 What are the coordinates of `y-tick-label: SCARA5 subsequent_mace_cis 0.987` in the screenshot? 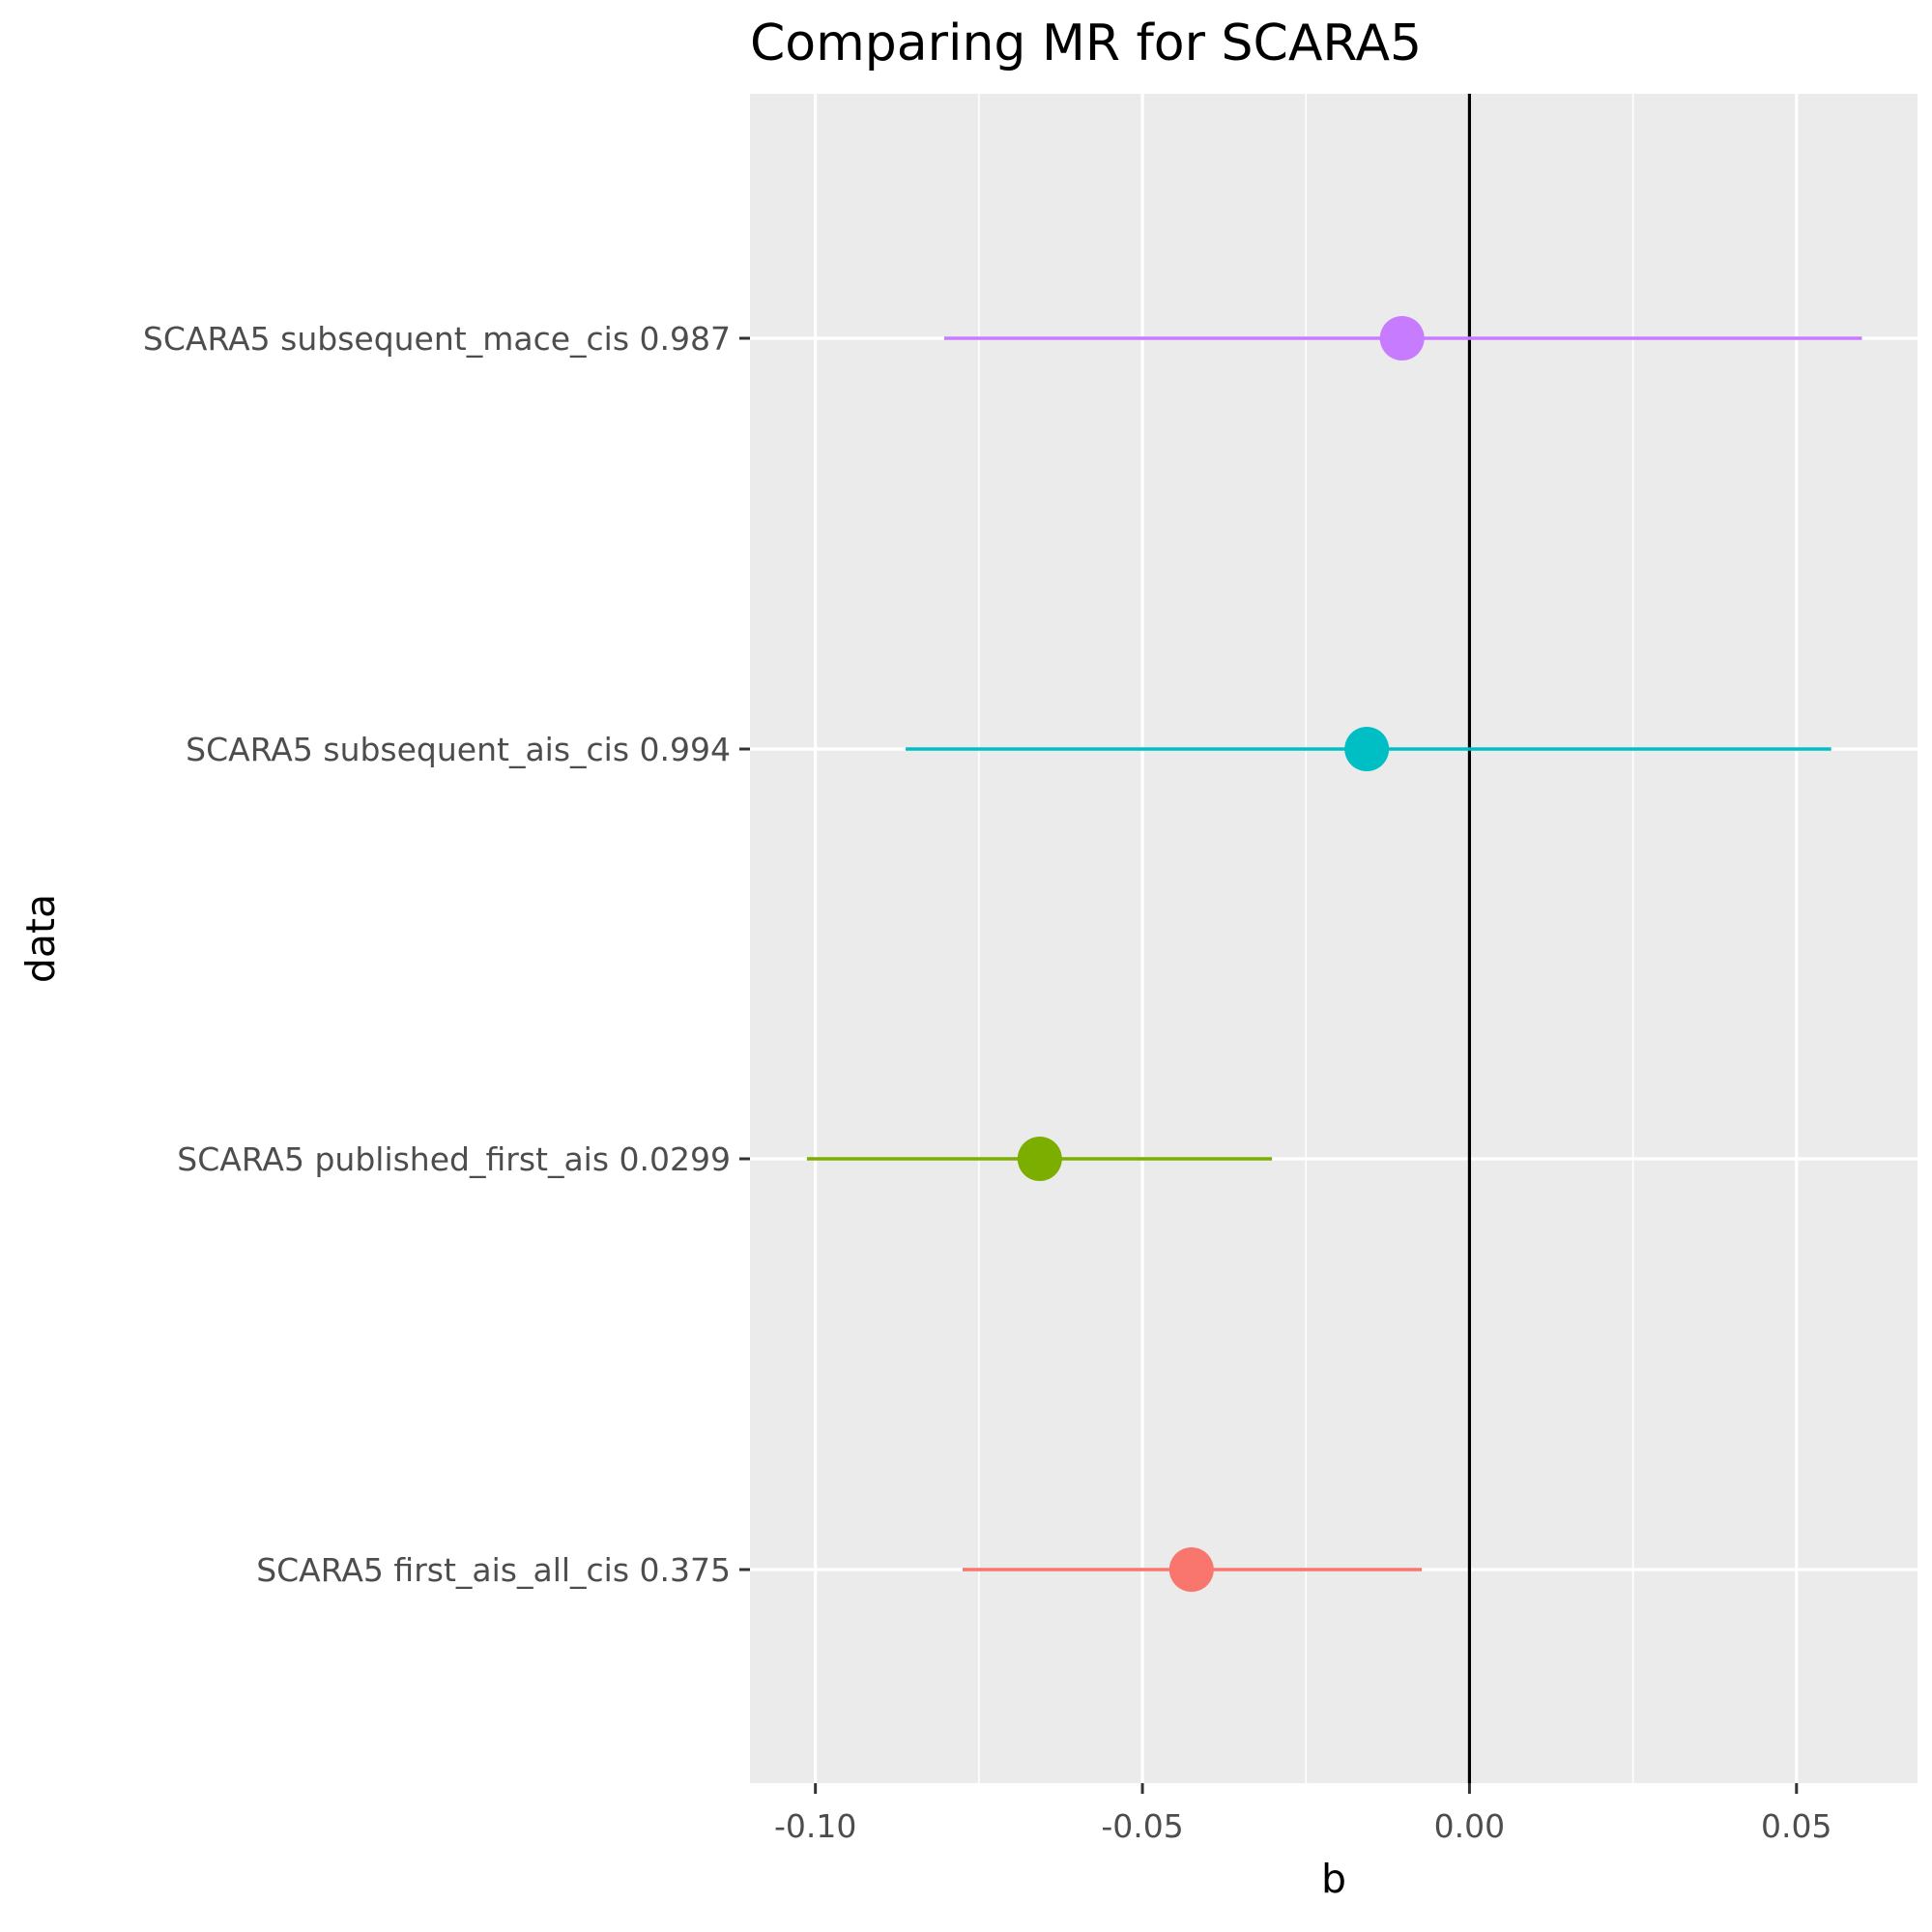 It's located at (437, 339).